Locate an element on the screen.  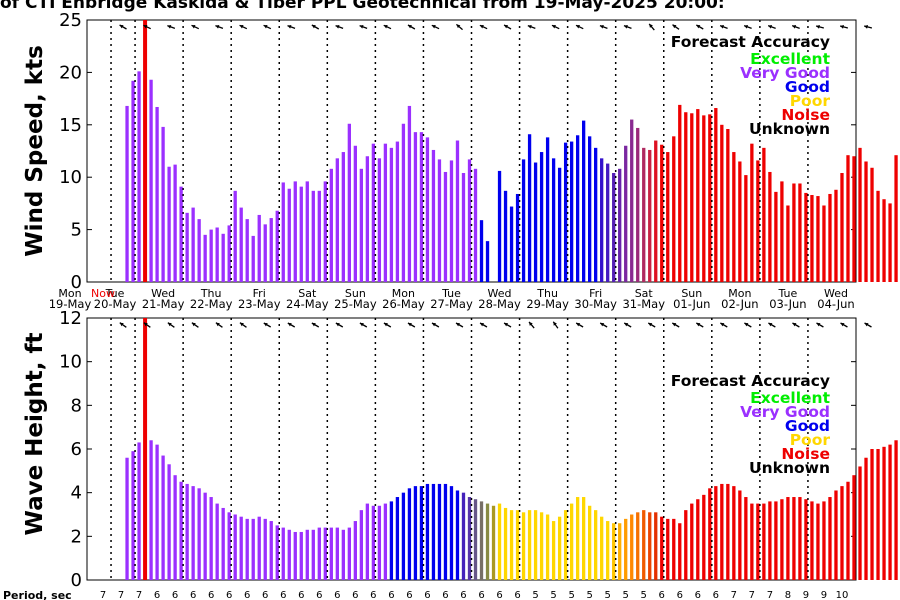
date-label: 31-May is located at coordinates (643, 304).